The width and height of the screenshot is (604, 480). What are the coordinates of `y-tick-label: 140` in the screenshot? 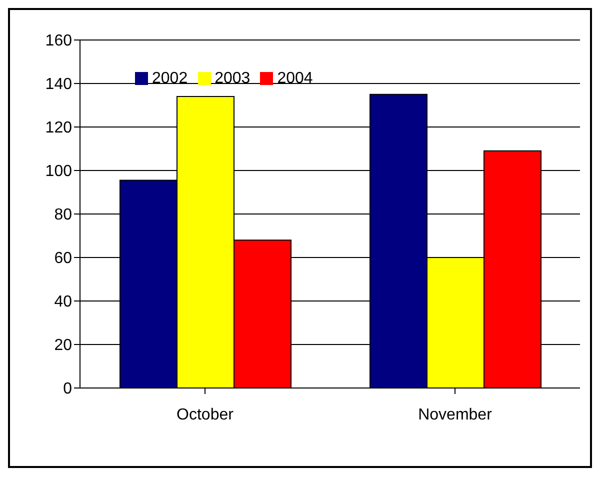 It's located at (58, 85).